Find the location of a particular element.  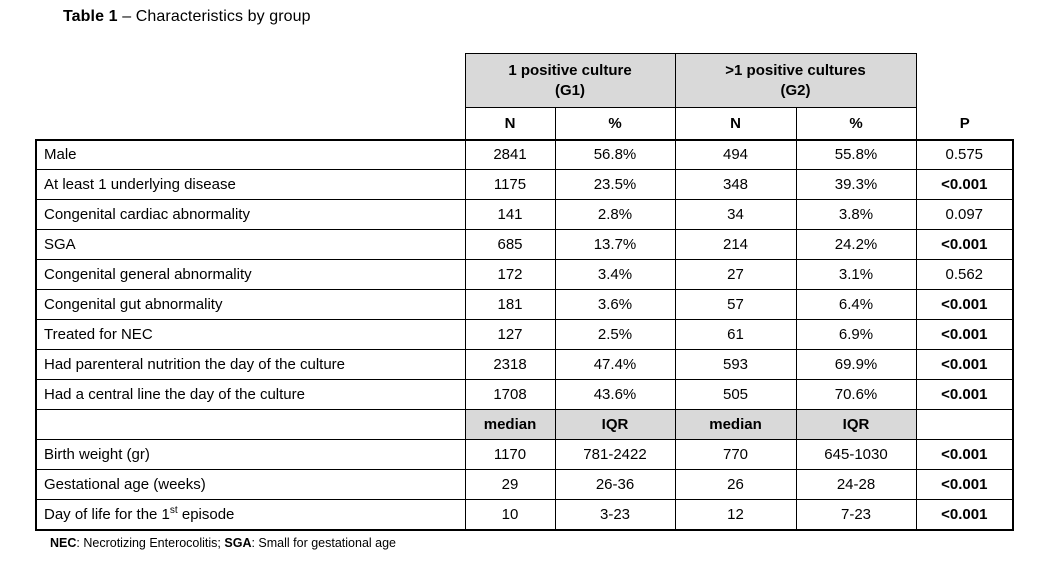

g1-pct-value: 23.5% is located at coordinates (615, 184).